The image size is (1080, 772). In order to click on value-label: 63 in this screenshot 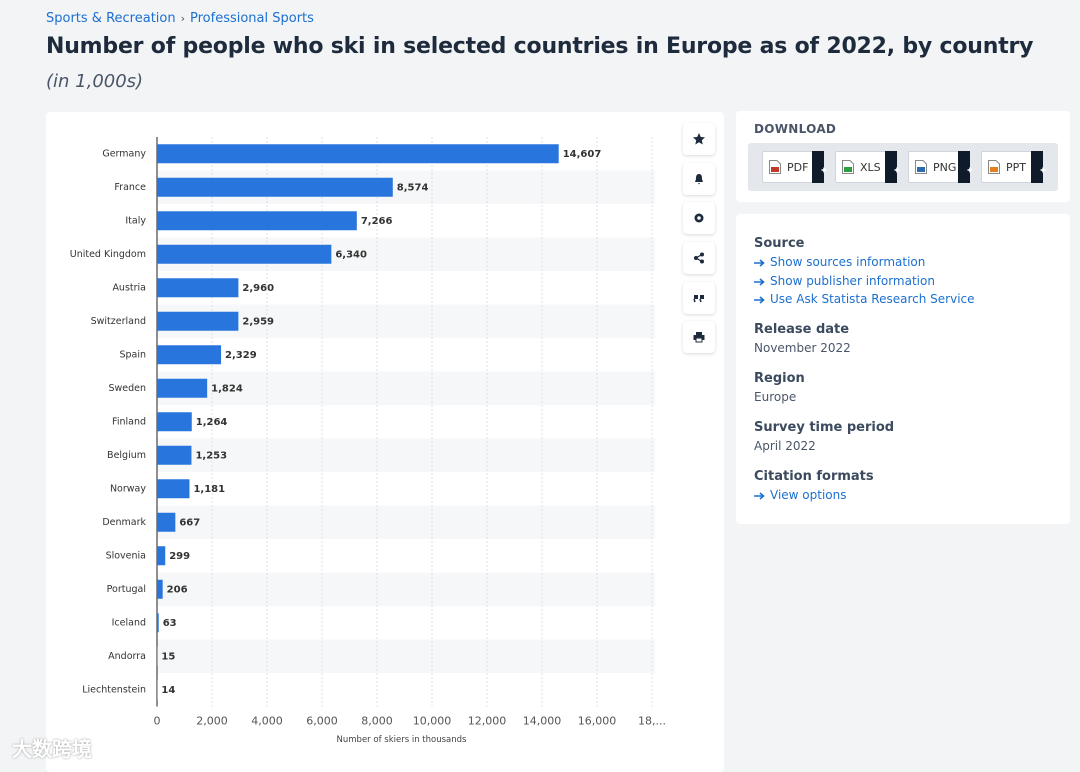, I will do `click(170, 623)`.